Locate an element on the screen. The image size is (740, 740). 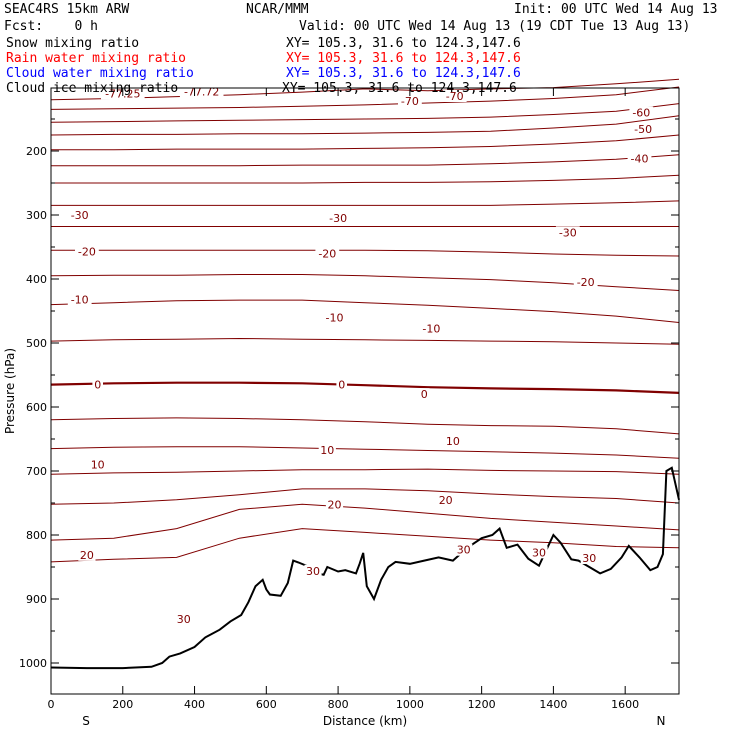
contour-label: -70 is located at coordinates (455, 96).